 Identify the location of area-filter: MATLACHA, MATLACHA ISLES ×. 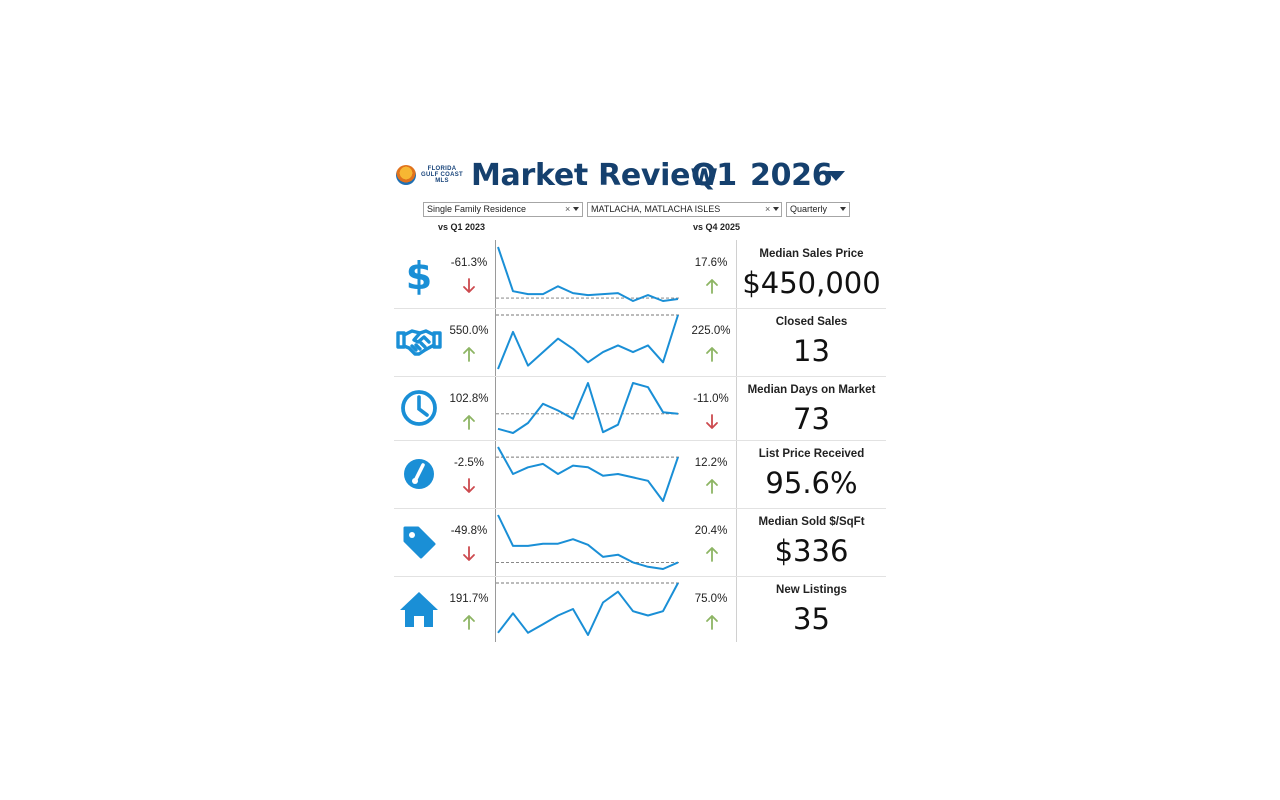
(684, 209).